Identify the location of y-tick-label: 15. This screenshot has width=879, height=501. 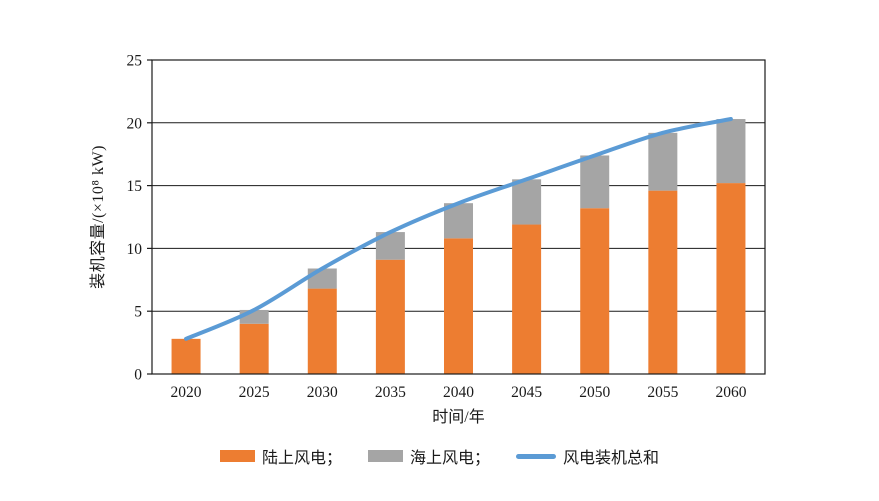
(135, 186).